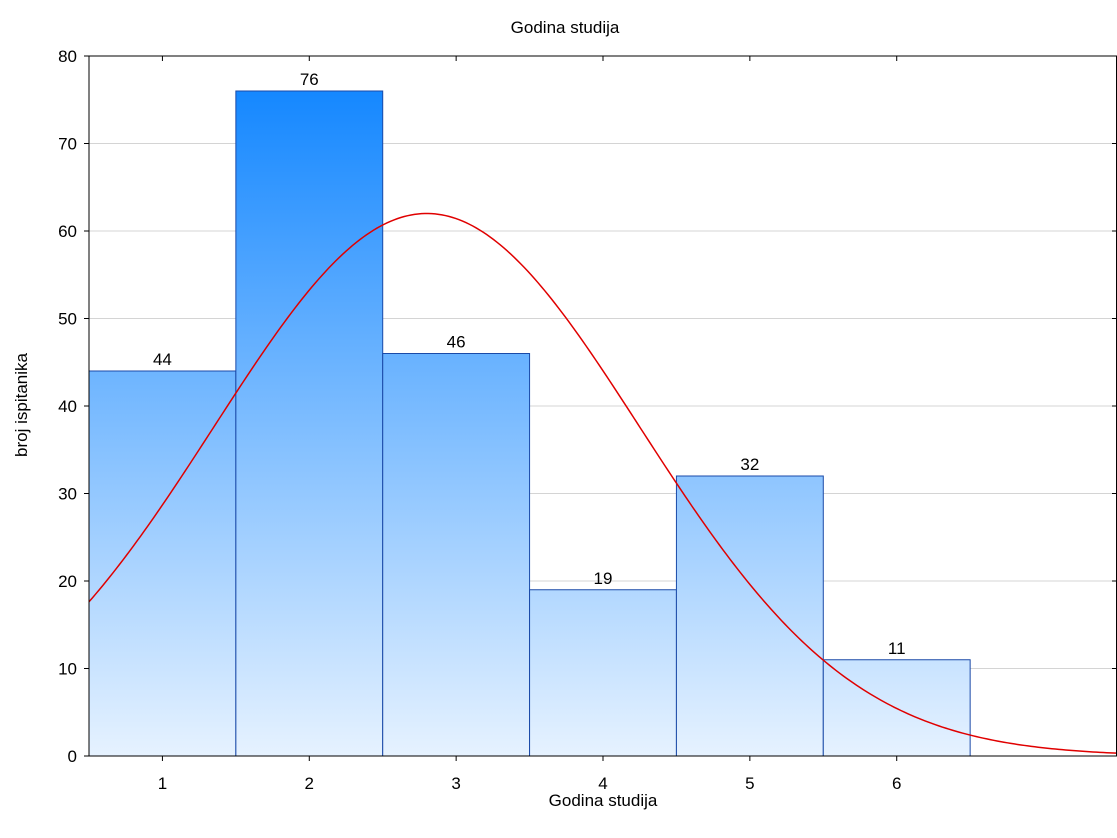 This screenshot has height=838, width=1117. I want to click on y-axis-label: broj ispitanika, so click(21, 404).